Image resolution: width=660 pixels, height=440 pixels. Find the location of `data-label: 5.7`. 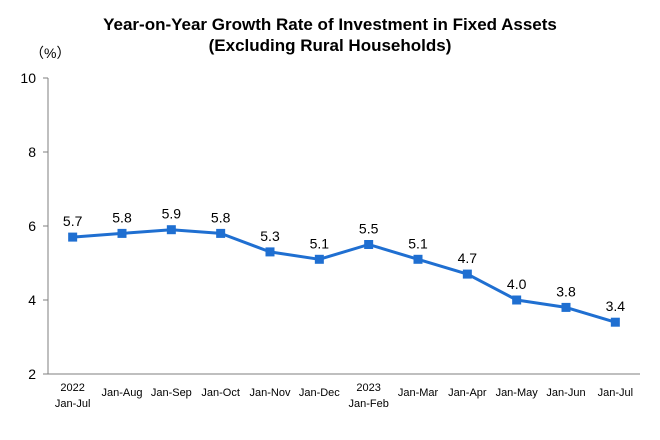

data-label: 5.7 is located at coordinates (73, 221).